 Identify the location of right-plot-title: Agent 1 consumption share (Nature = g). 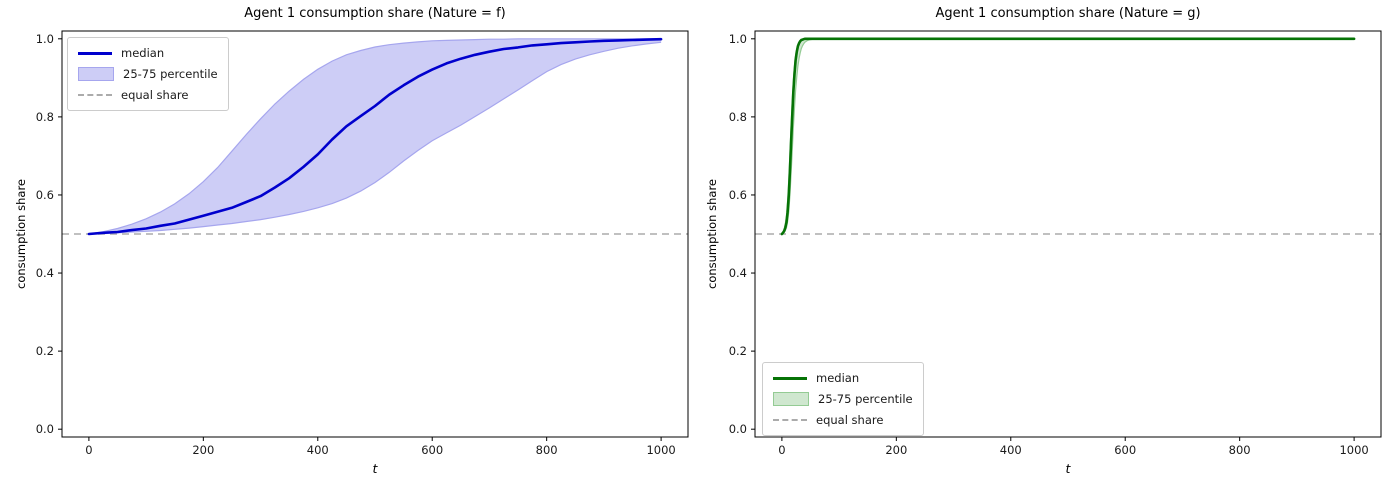
(1068, 13).